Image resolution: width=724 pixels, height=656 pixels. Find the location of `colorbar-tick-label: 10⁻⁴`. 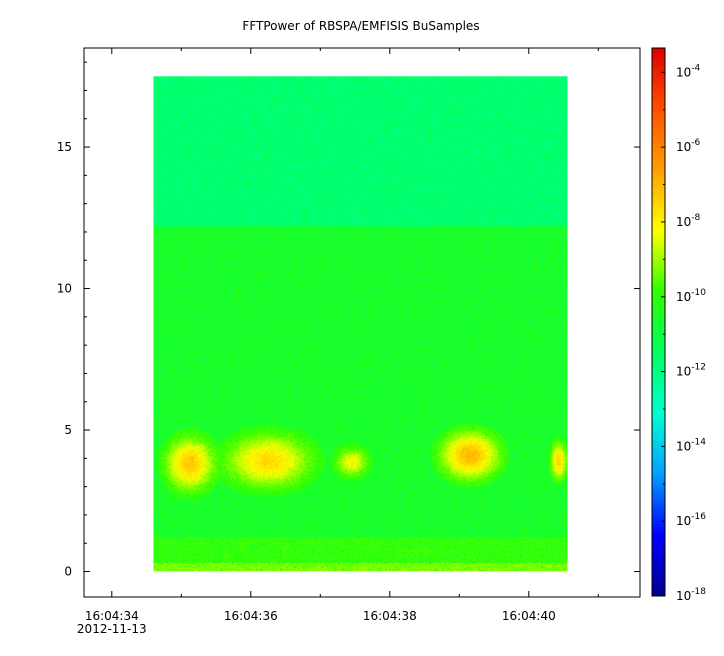

colorbar-tick-label: 10⁻⁴ is located at coordinates (688, 71).